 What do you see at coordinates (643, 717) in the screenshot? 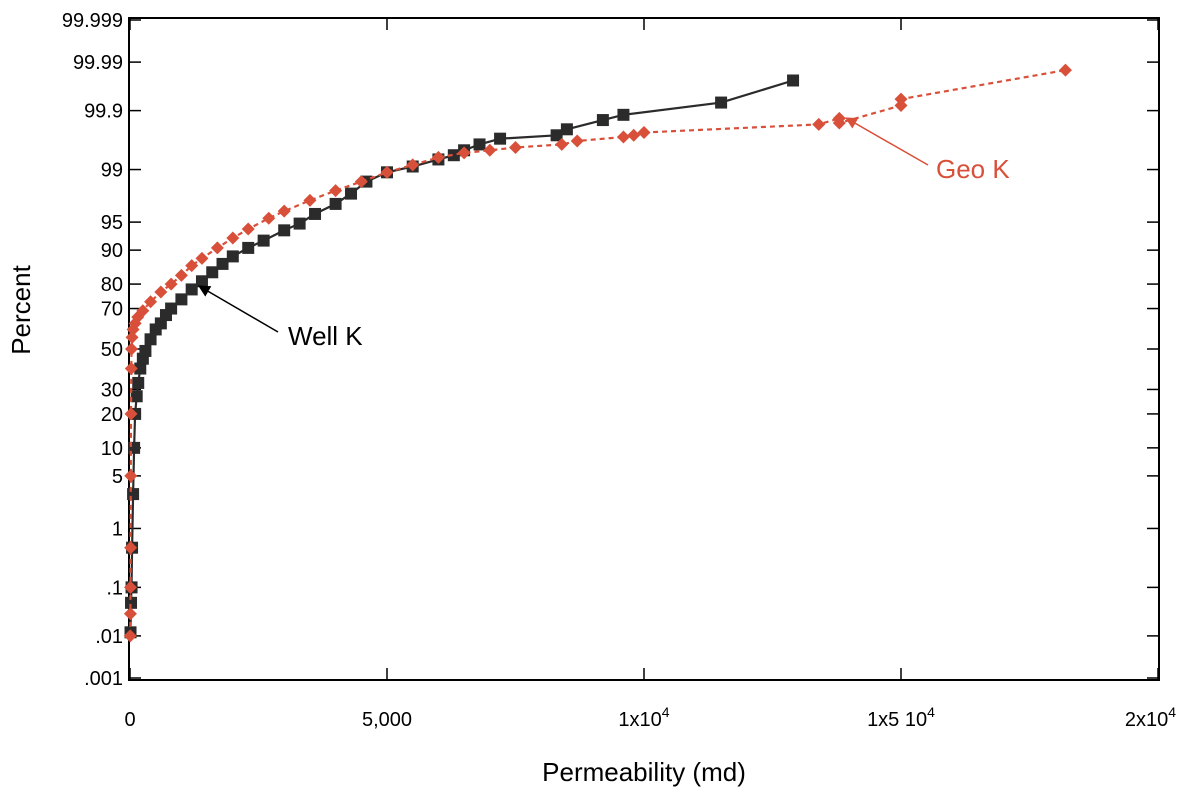
I see `x-tick-label: 1x10⁴` at bounding box center [643, 717].